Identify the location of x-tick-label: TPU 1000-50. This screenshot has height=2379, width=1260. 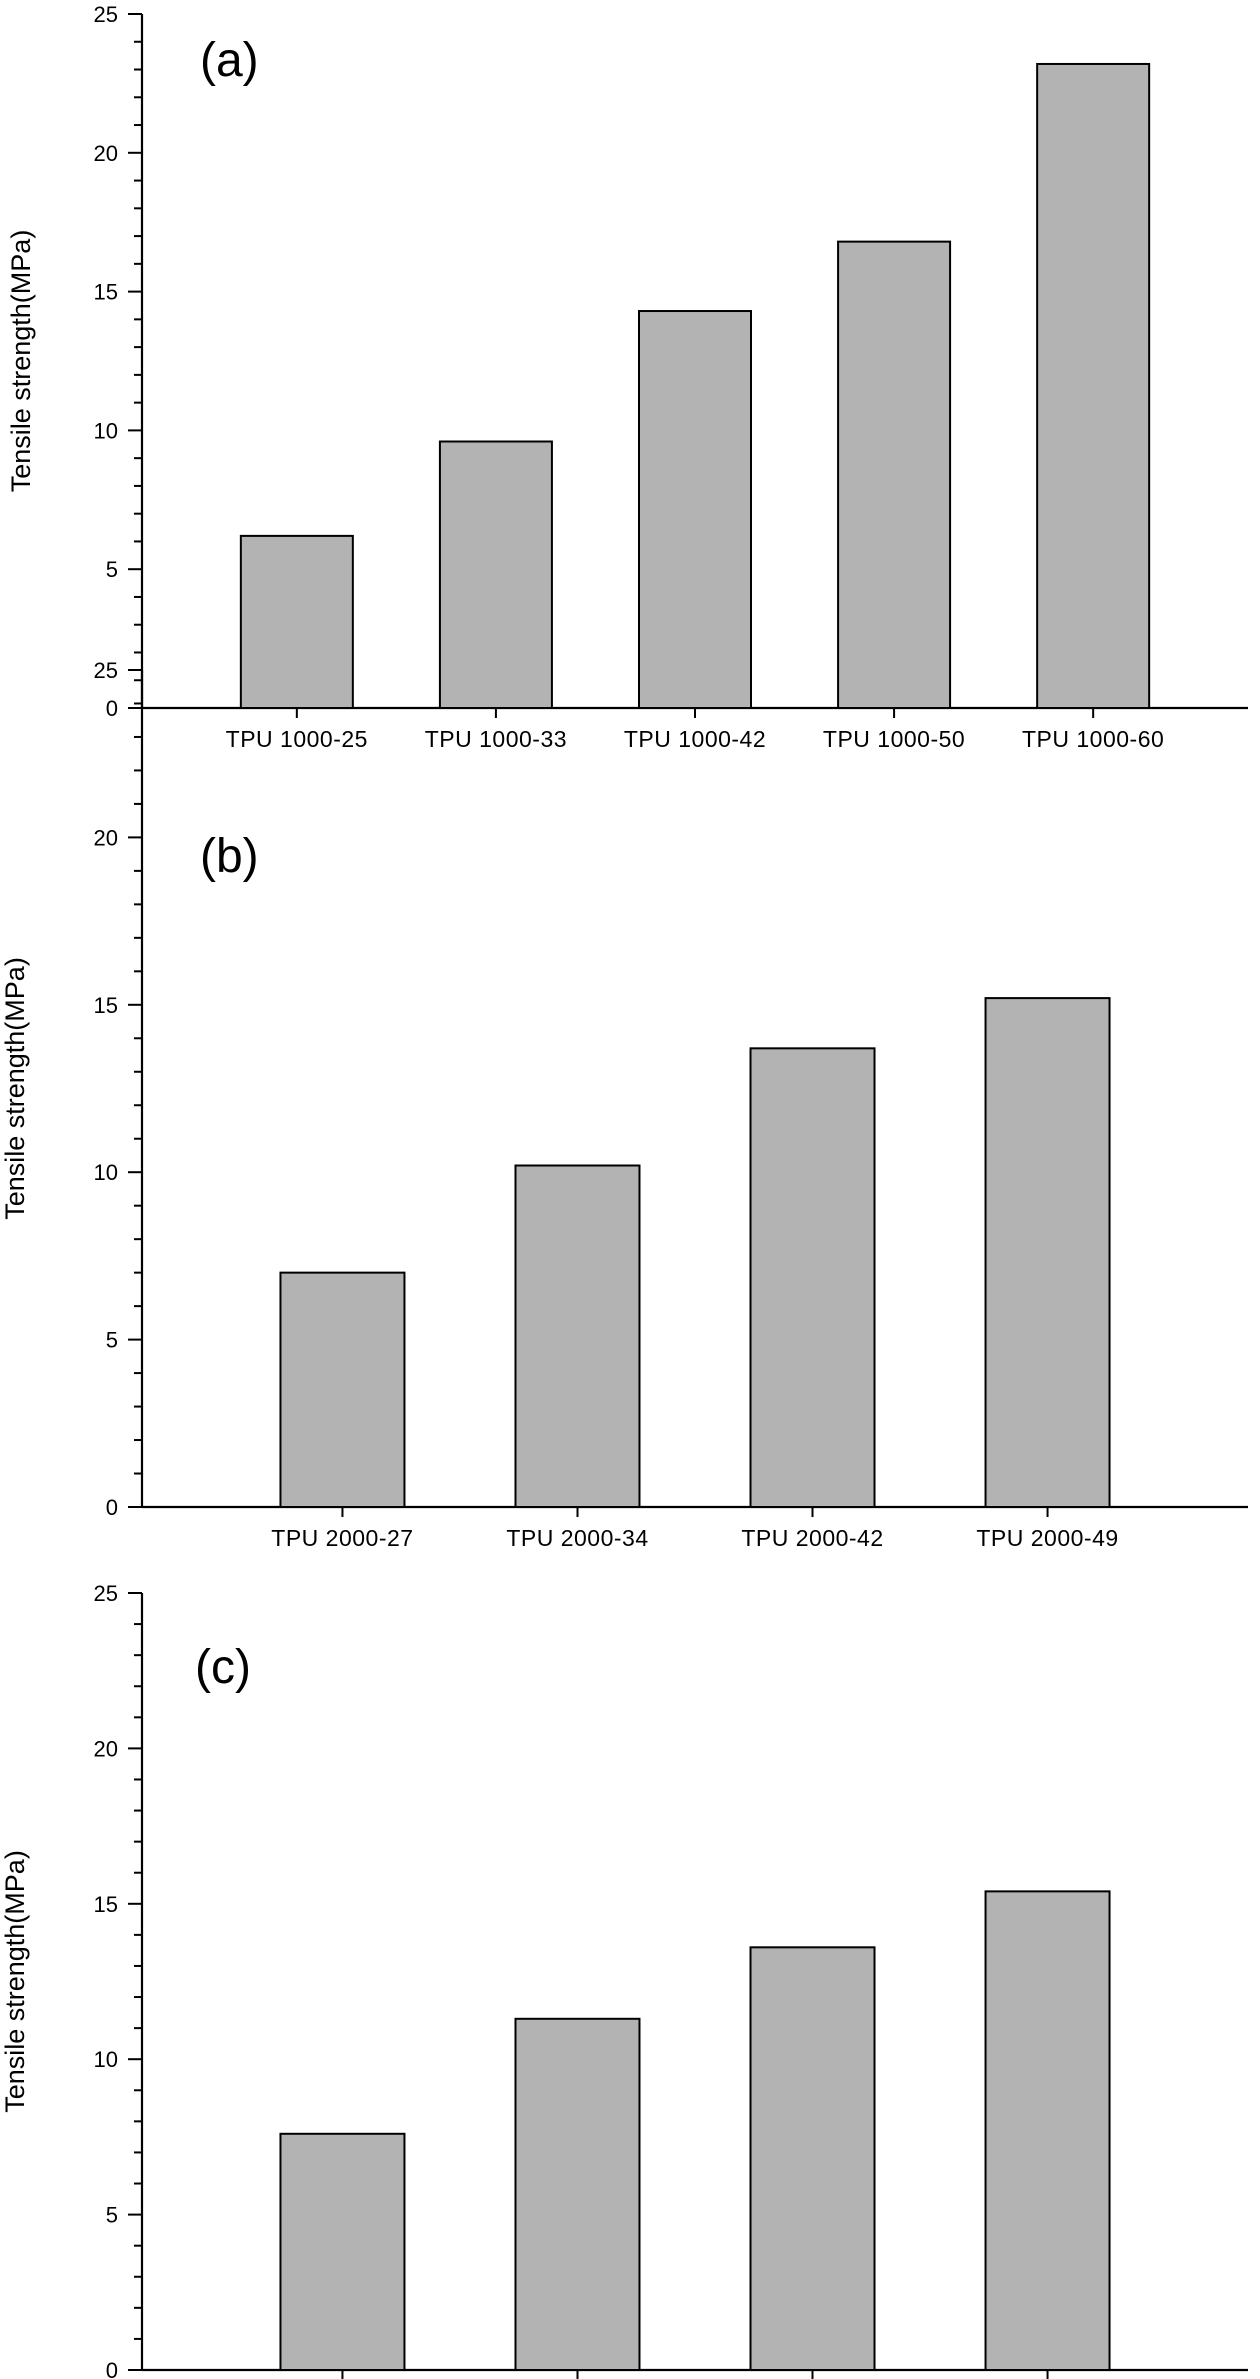
(894, 739).